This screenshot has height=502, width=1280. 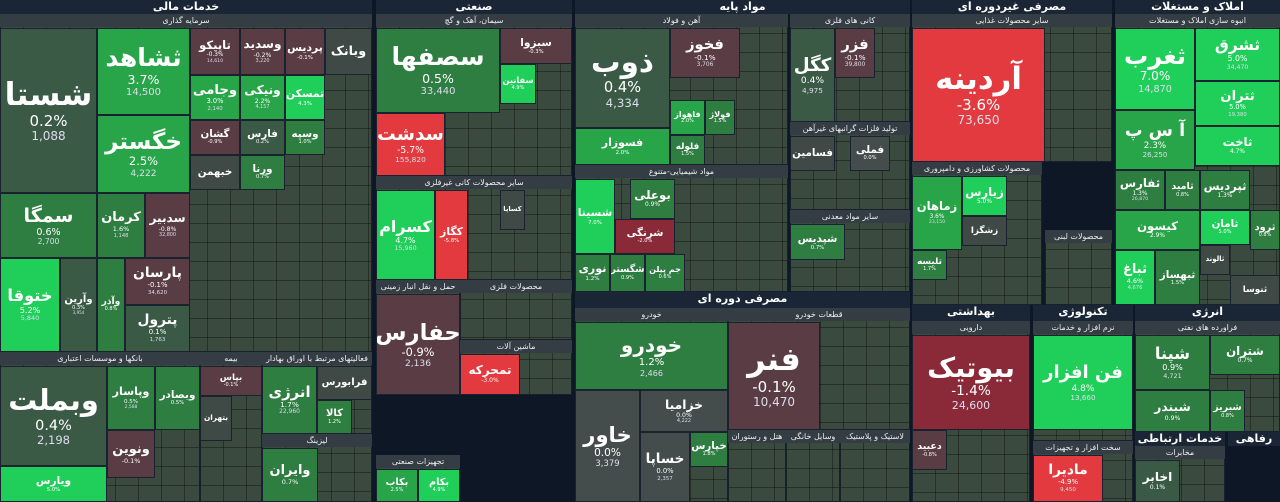 I want to click on stock-tile: خساپا 0.0% 2,357, so click(x=665, y=467).